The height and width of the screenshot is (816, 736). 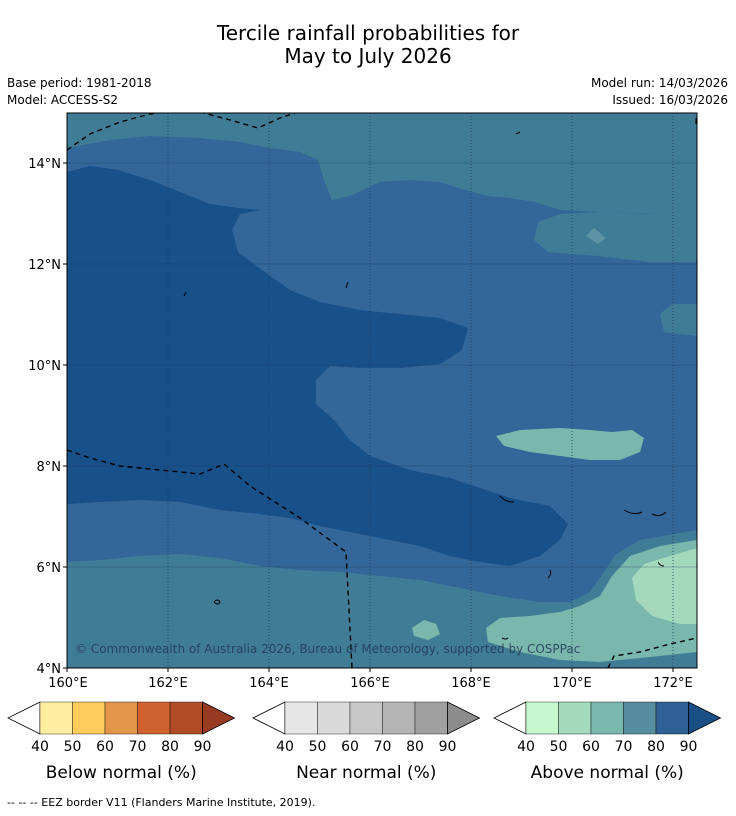 What do you see at coordinates (49, 467) in the screenshot?
I see `lat-label: 8°N` at bounding box center [49, 467].